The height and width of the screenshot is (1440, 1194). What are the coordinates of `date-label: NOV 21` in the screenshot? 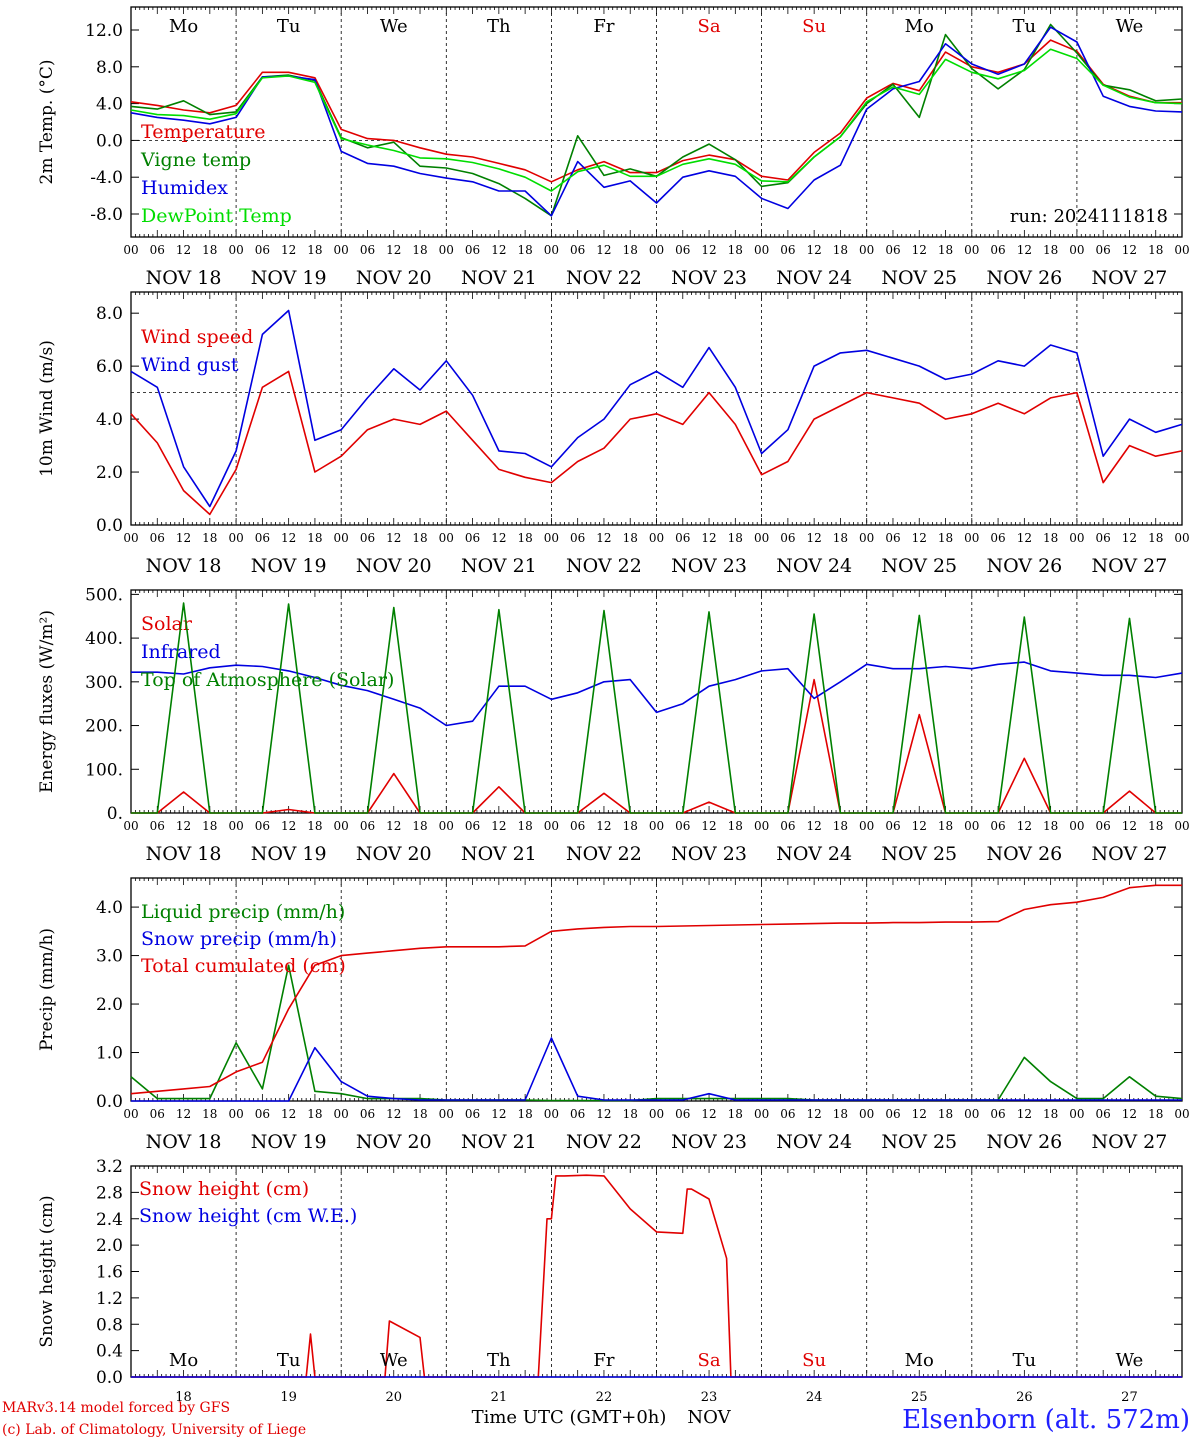 It's located at (499, 854).